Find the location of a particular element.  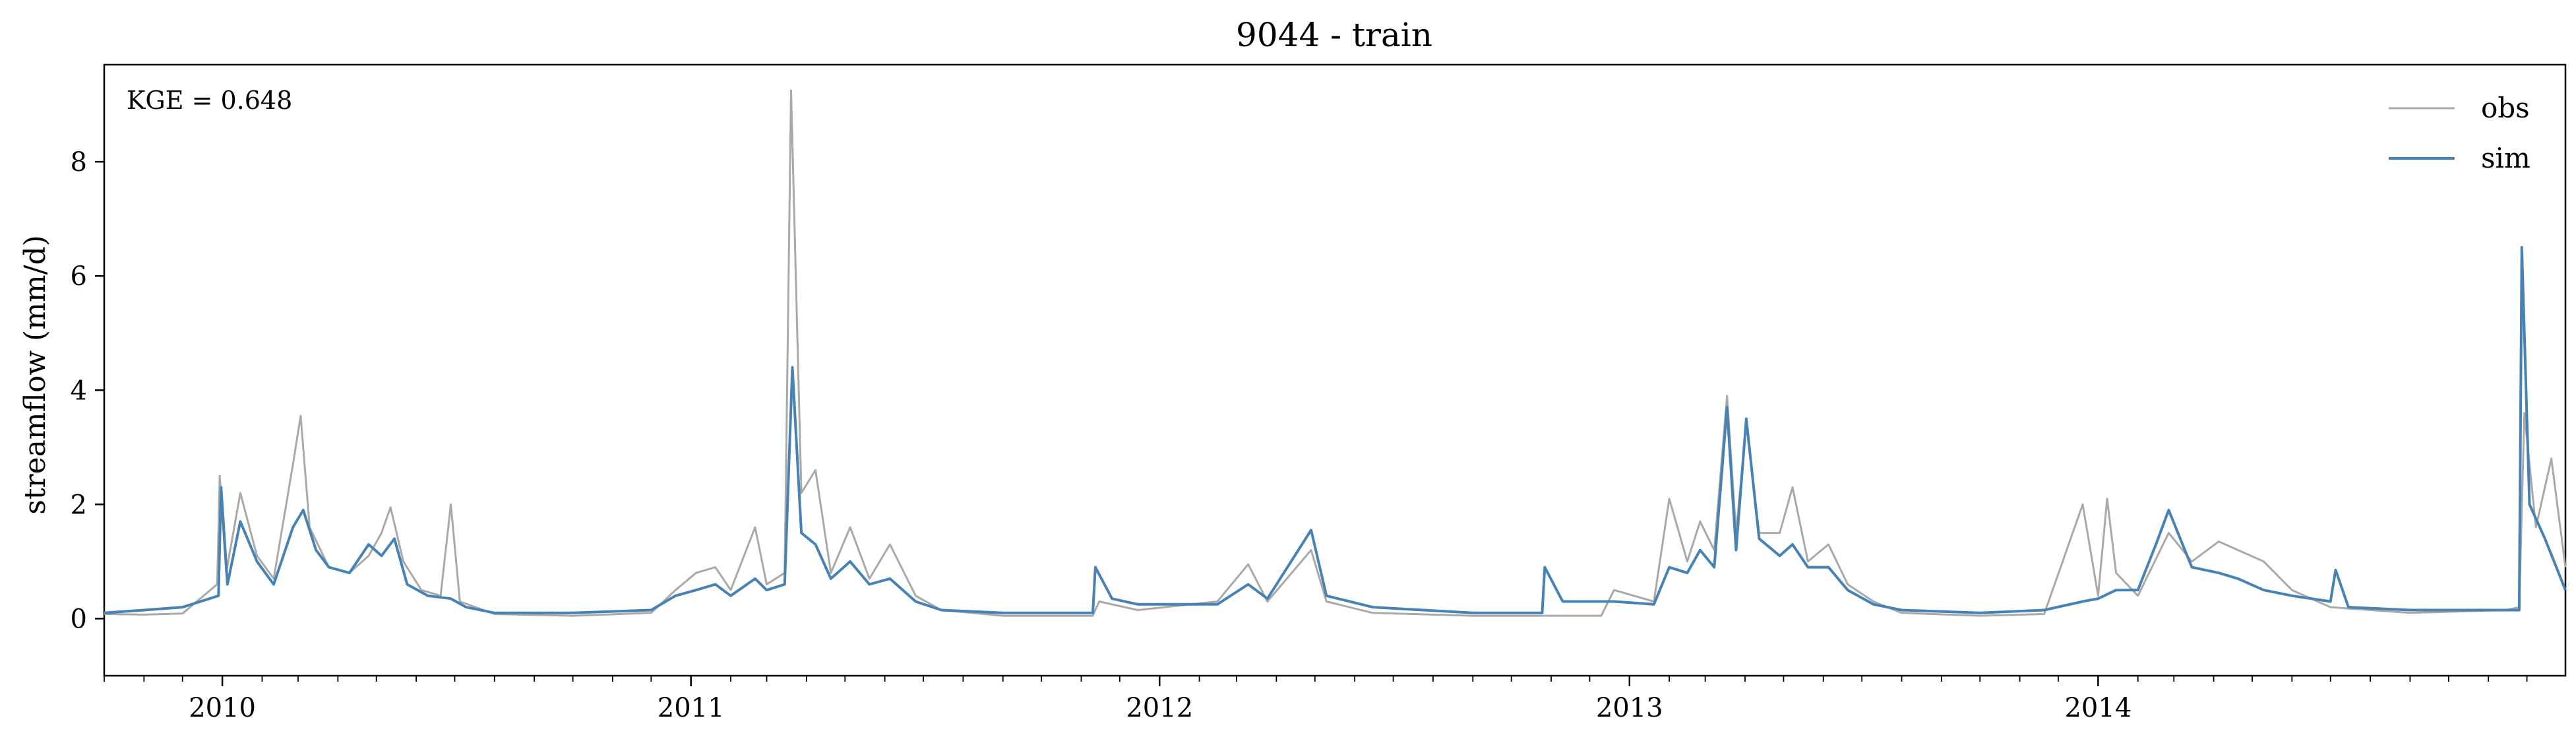

x-tick-label: 2011 is located at coordinates (691, 708).